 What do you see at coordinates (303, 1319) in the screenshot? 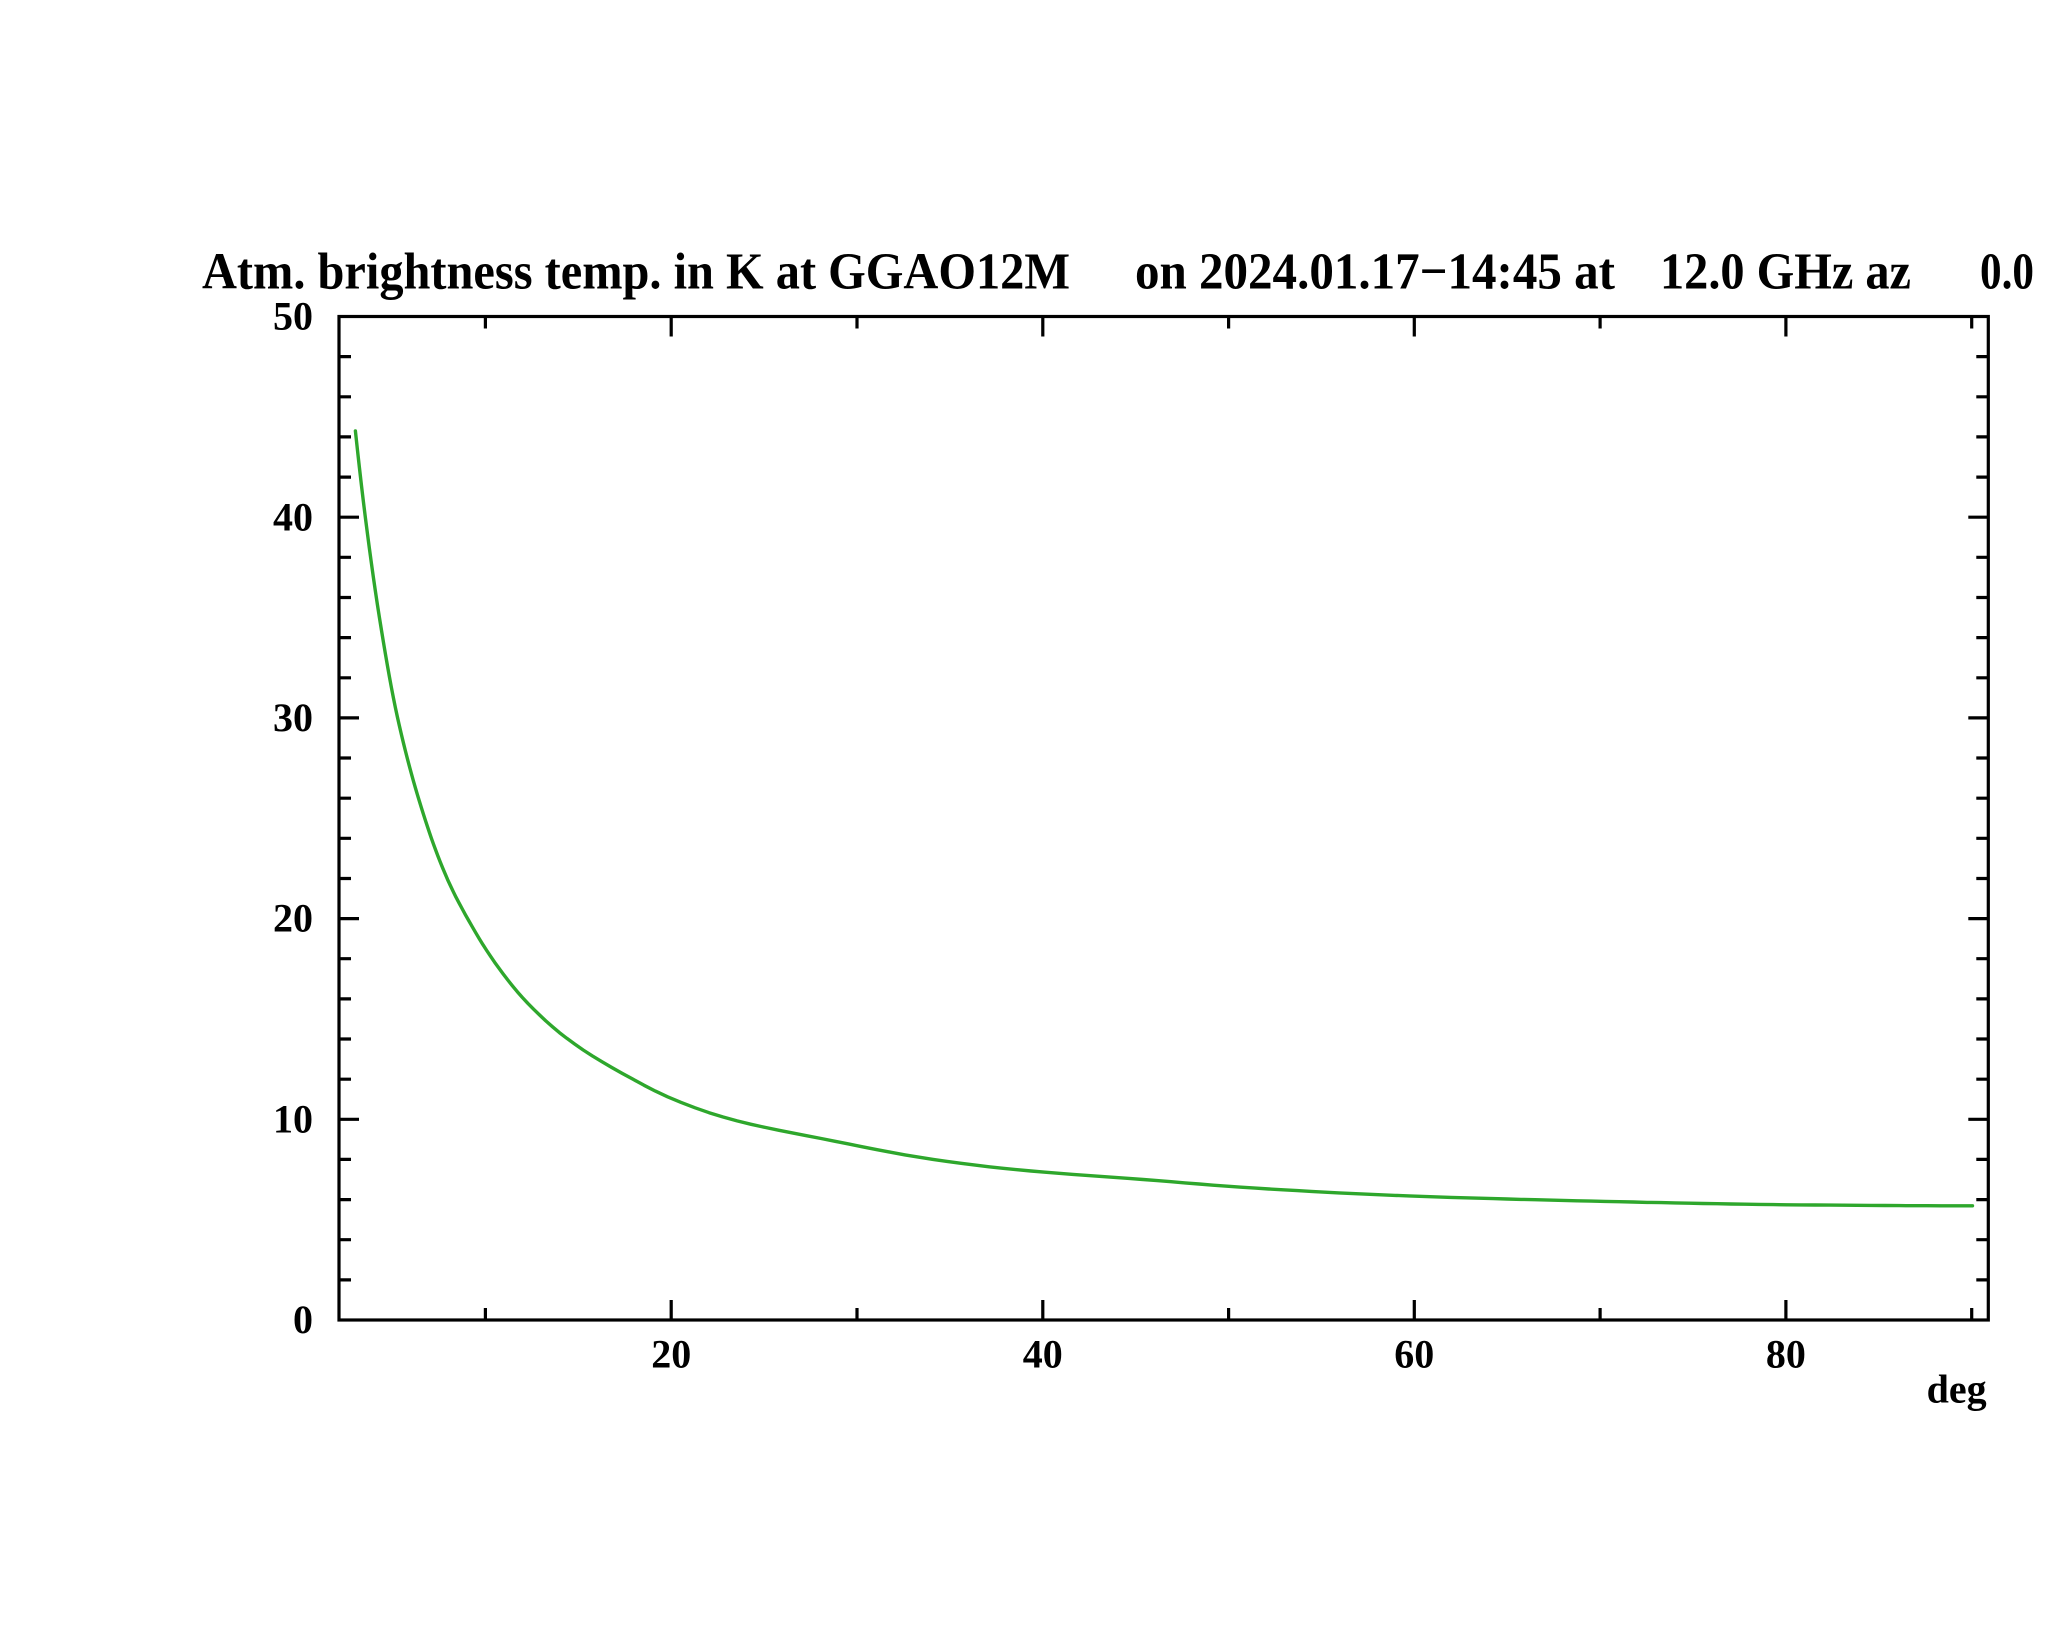
I see `svg-text: 0` at bounding box center [303, 1319].